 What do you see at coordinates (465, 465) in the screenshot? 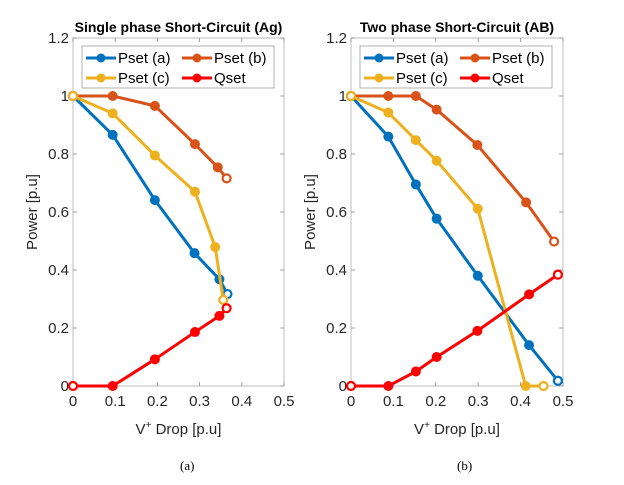
I see `caption-b: (b)` at bounding box center [465, 465].